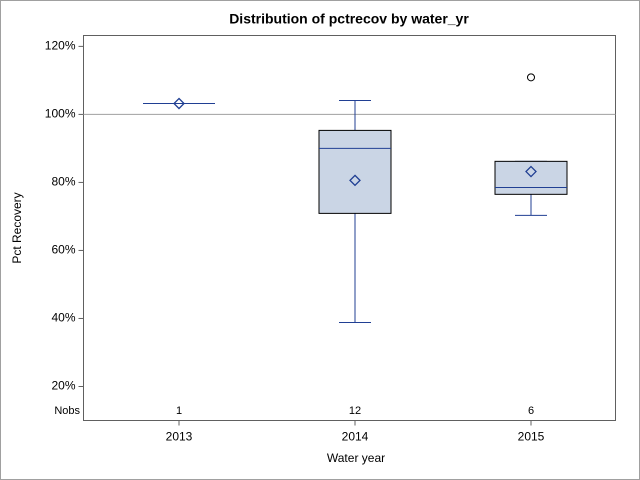 This screenshot has width=640, height=480. Describe the element at coordinates (60, 114) in the screenshot. I see `y-tick-label: 100%` at that location.